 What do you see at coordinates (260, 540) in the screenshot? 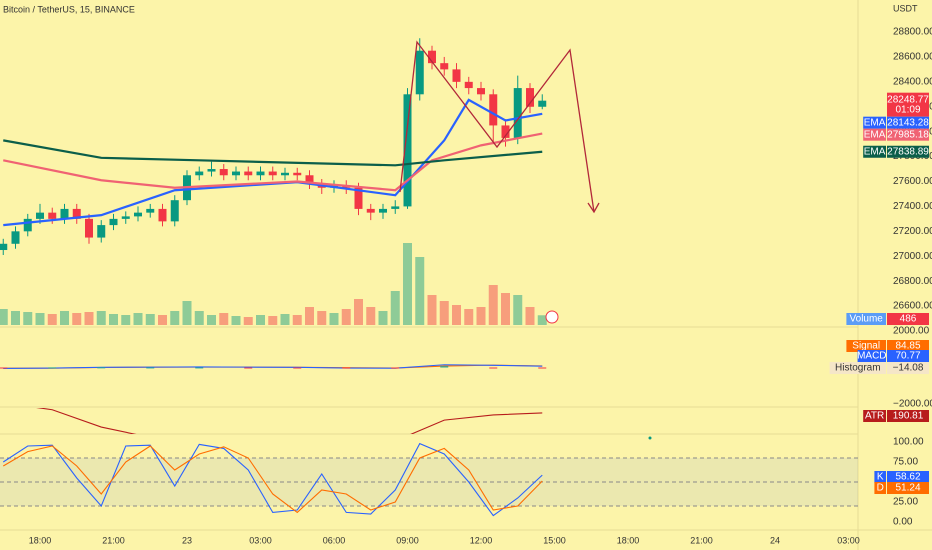
I see `x-tick-label: 03:00` at bounding box center [260, 540].